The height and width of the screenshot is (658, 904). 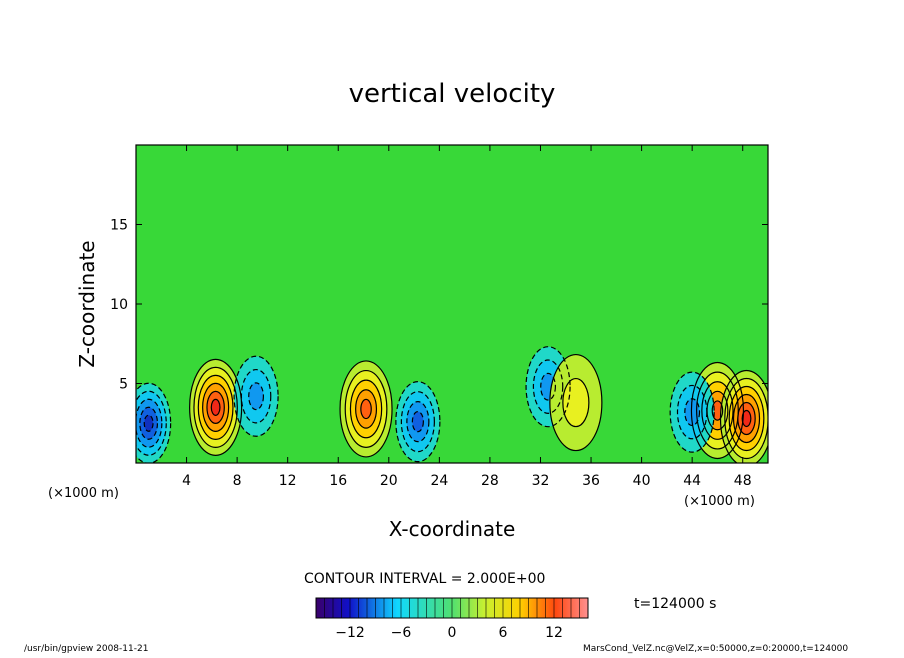 What do you see at coordinates (503, 633) in the screenshot?
I see `colorbar-tick-label: 6` at bounding box center [503, 633].